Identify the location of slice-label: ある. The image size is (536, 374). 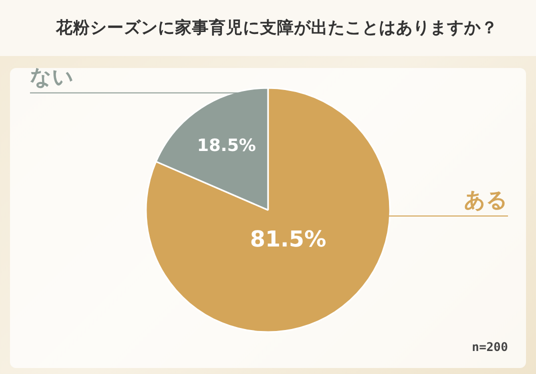
(486, 200).